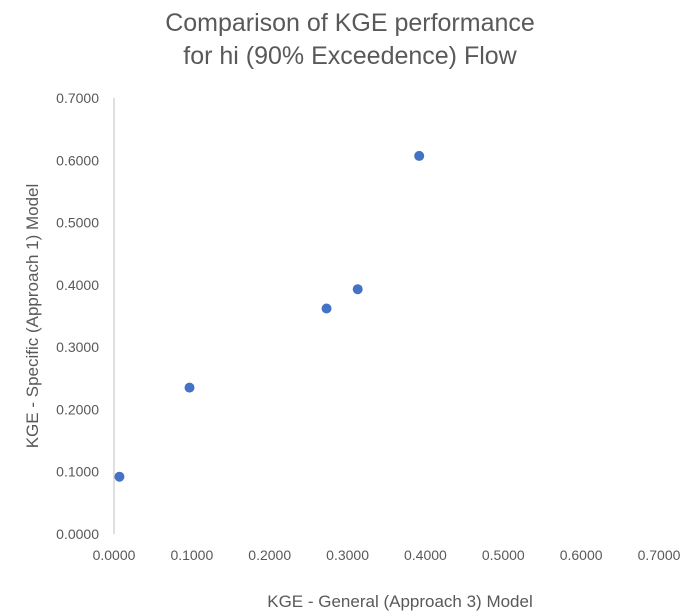 This screenshot has height=616, width=700. Describe the element at coordinates (350, 23) in the screenshot. I see `chart-title-line-1: Comparison of KGE performance` at that location.